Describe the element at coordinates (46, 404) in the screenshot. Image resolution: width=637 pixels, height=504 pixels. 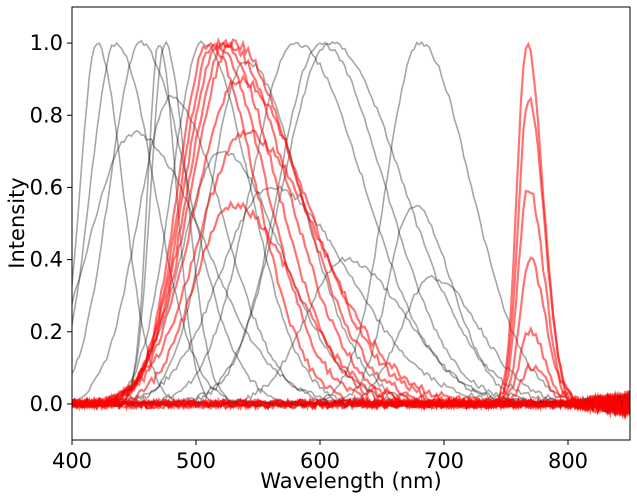
I see `y-tick-label: 0.0` at that location.